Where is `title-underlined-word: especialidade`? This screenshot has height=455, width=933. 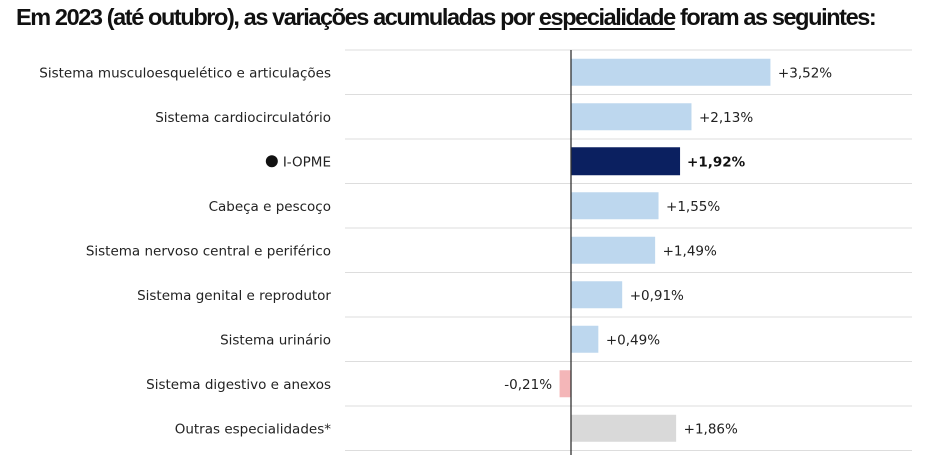 title-underlined-word: especialidade is located at coordinates (607, 17).